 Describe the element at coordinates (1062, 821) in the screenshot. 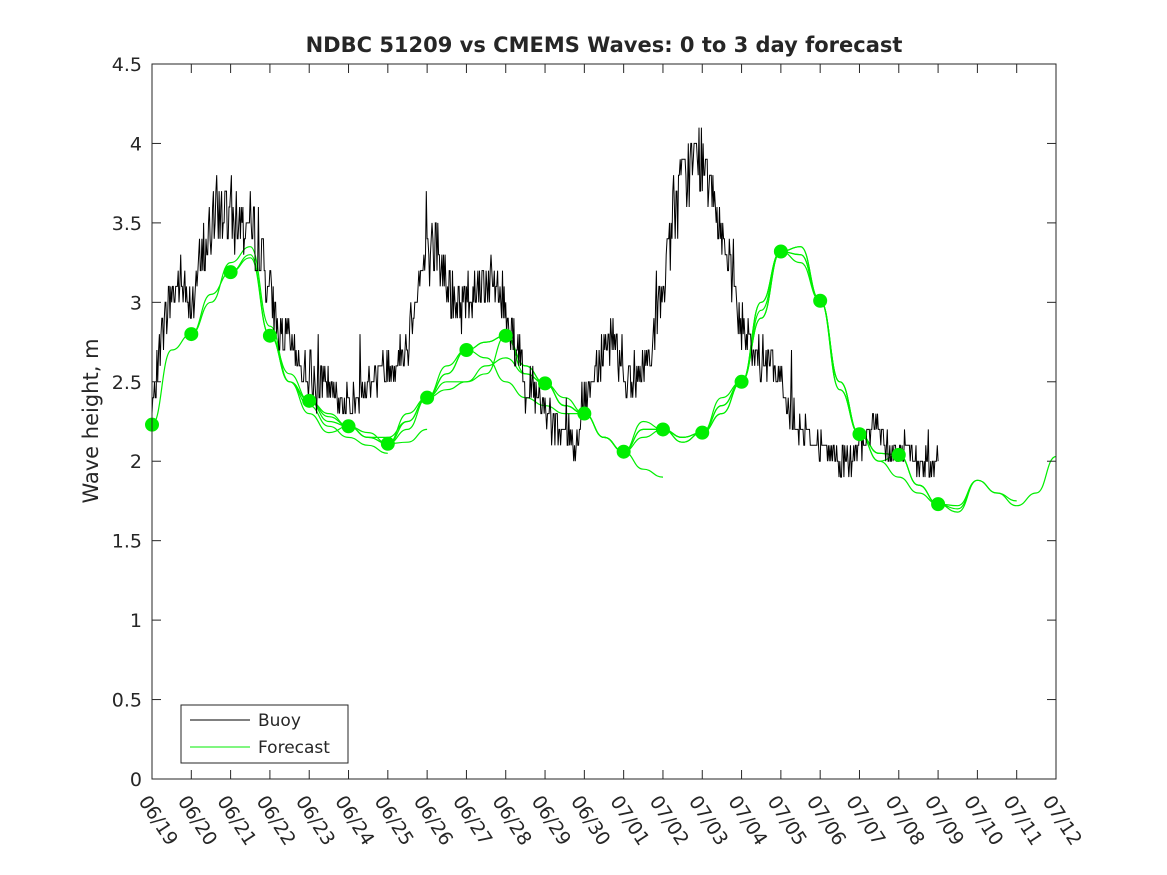

I see `x-tick-label: 07/12` at that location.